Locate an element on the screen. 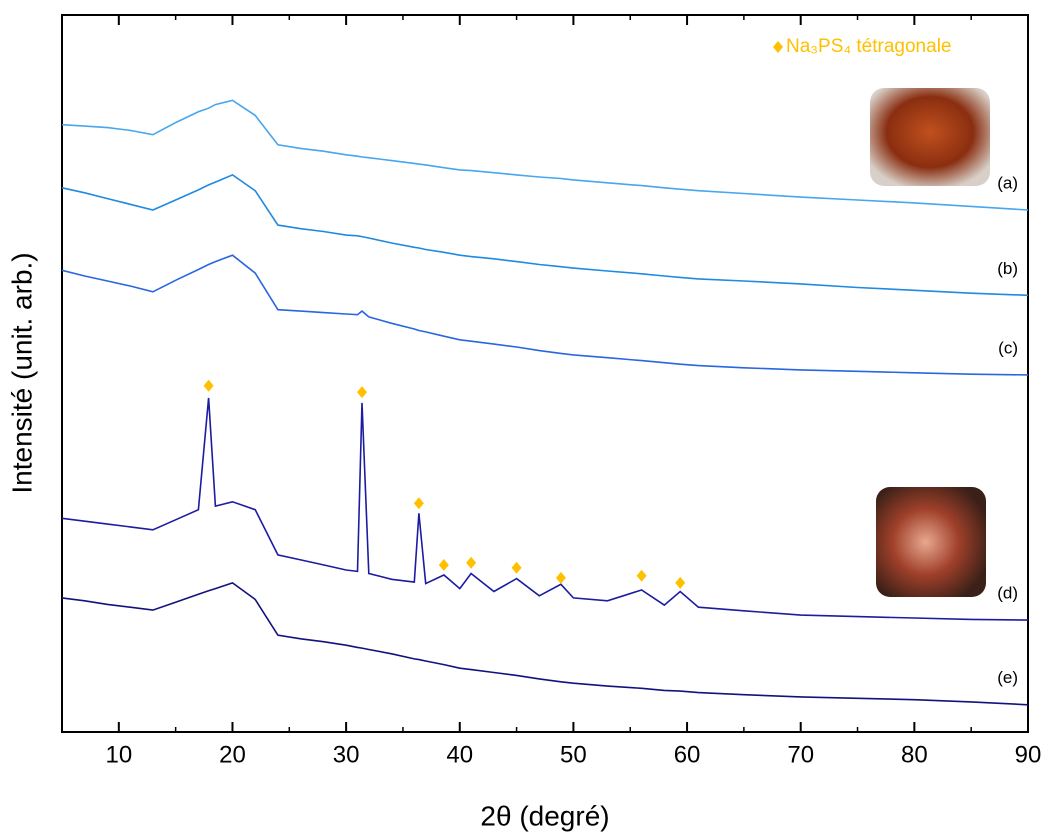  x-tick-label: 20 is located at coordinates (232, 754).